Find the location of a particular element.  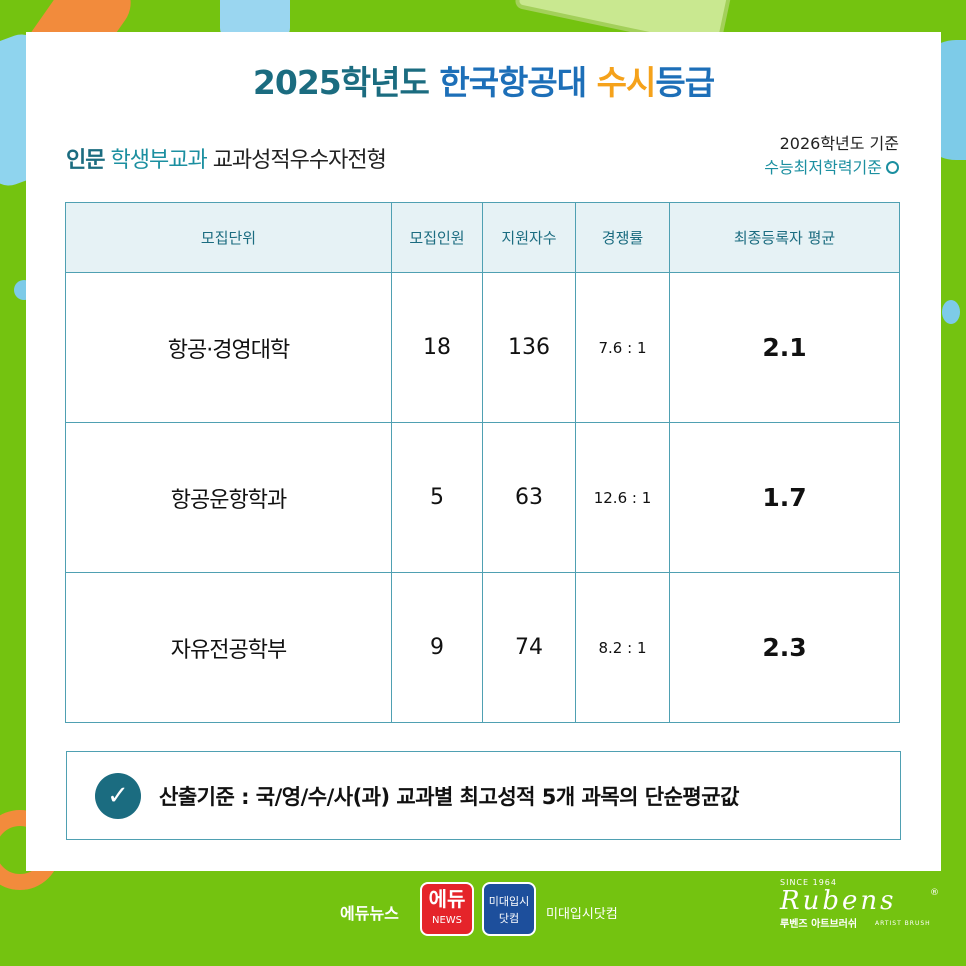

cell-ratio: 8.2 : 1 is located at coordinates (622, 647).